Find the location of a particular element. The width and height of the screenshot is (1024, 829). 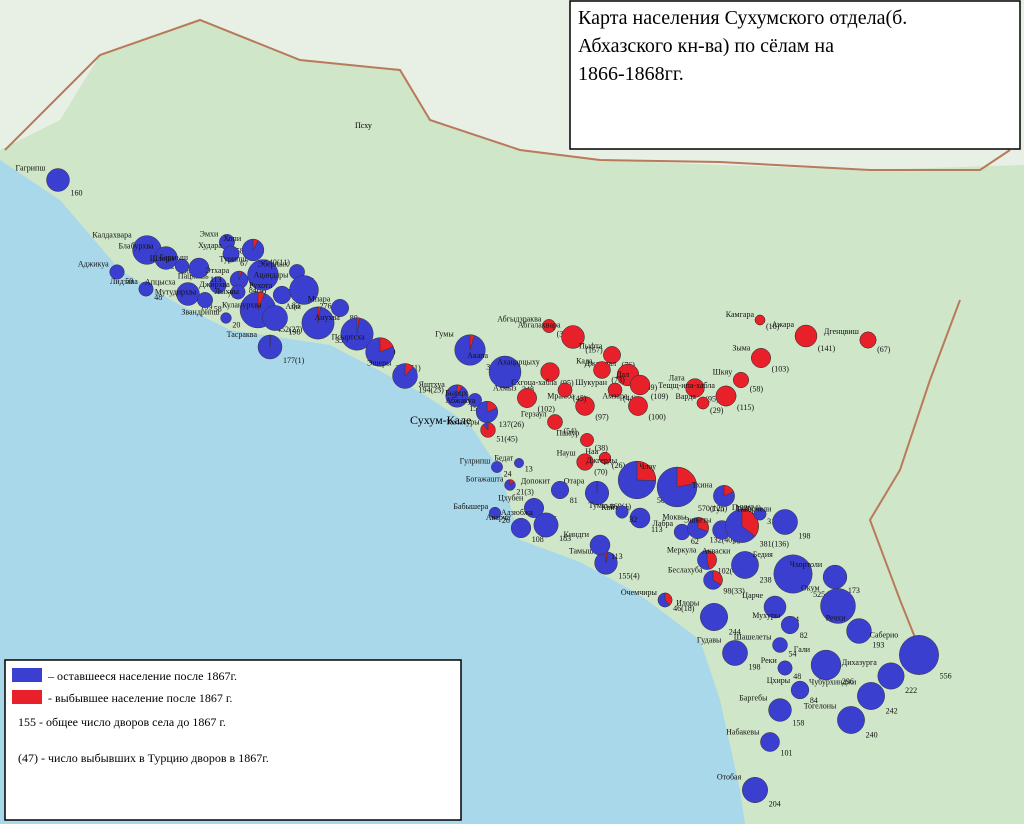

village-name: Калдахвара is located at coordinates (112, 235).